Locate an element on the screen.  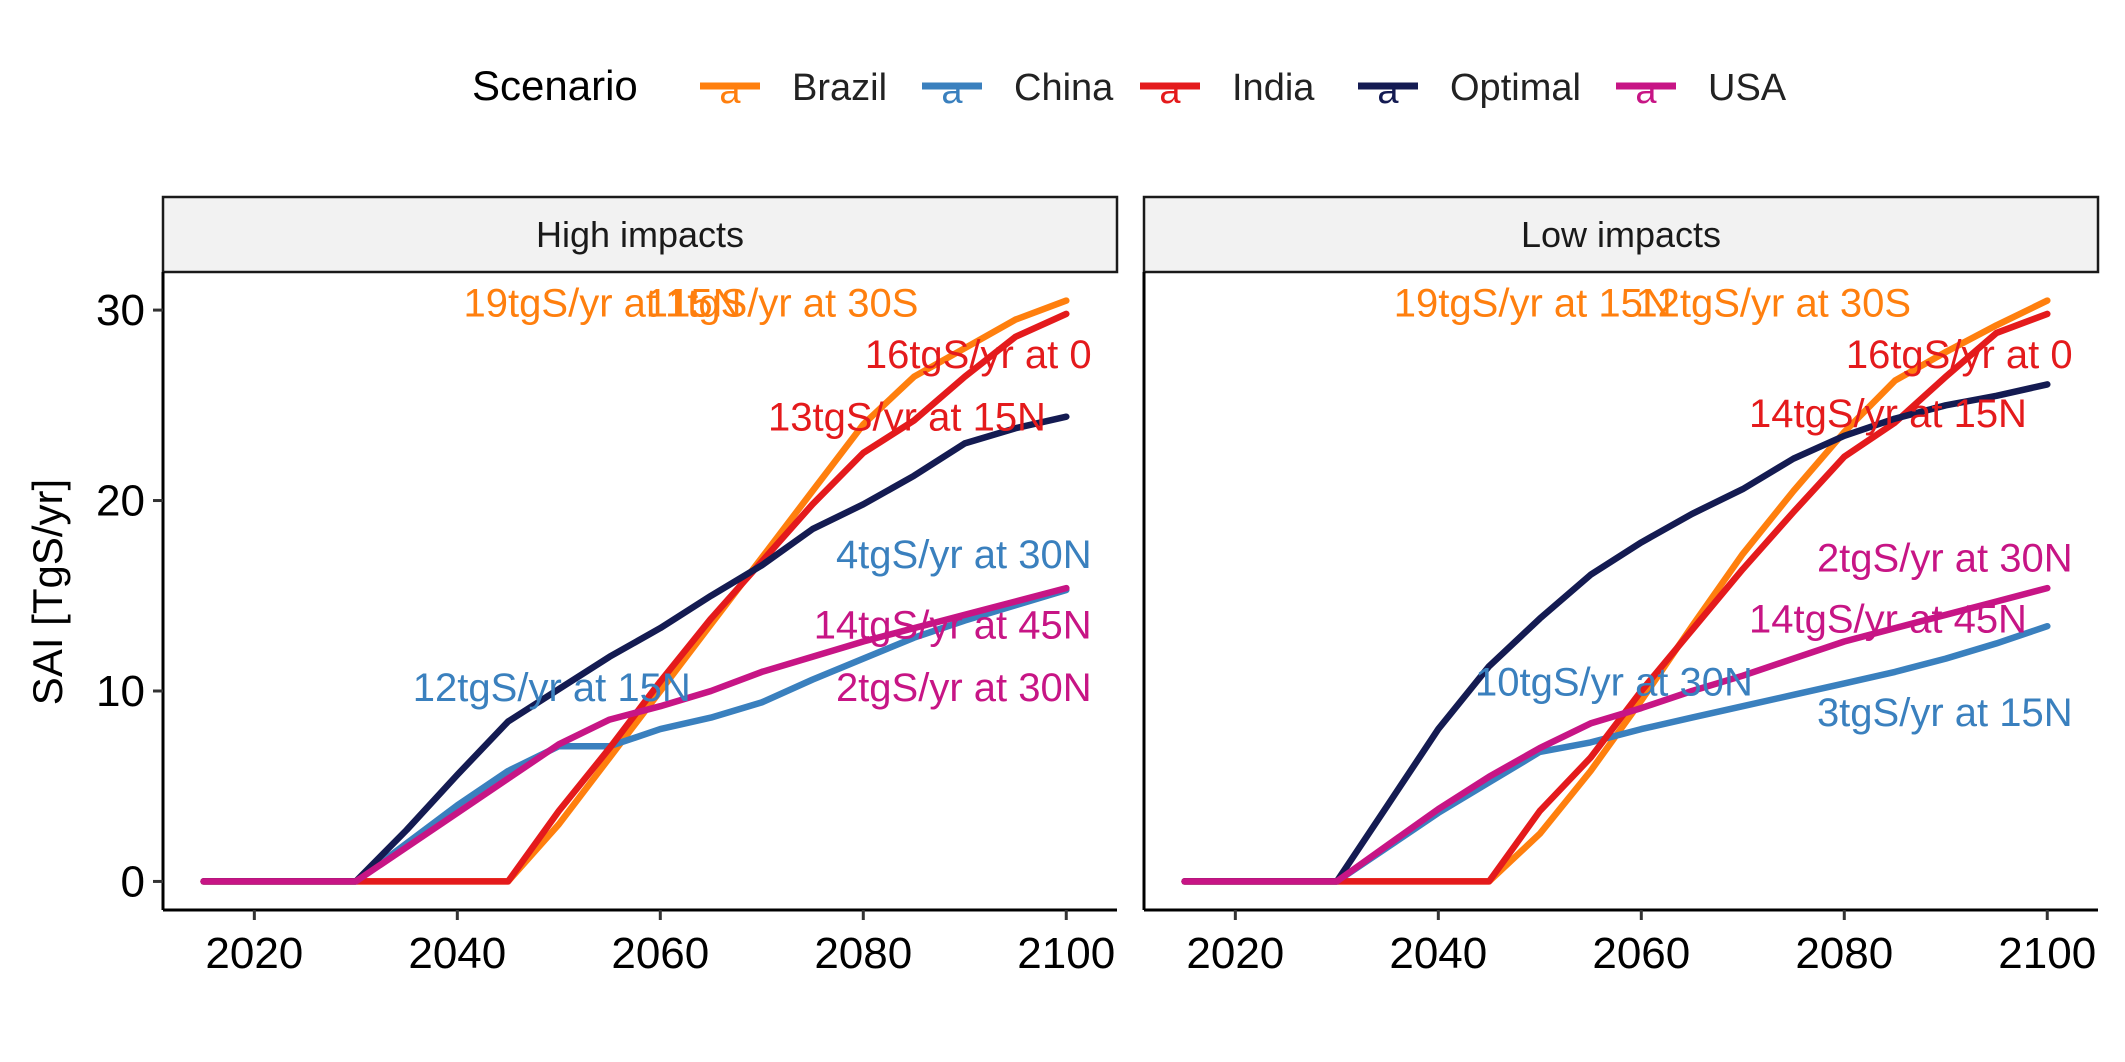
annotation-label: 14tgS/yr at 15N is located at coordinates (1888, 414).